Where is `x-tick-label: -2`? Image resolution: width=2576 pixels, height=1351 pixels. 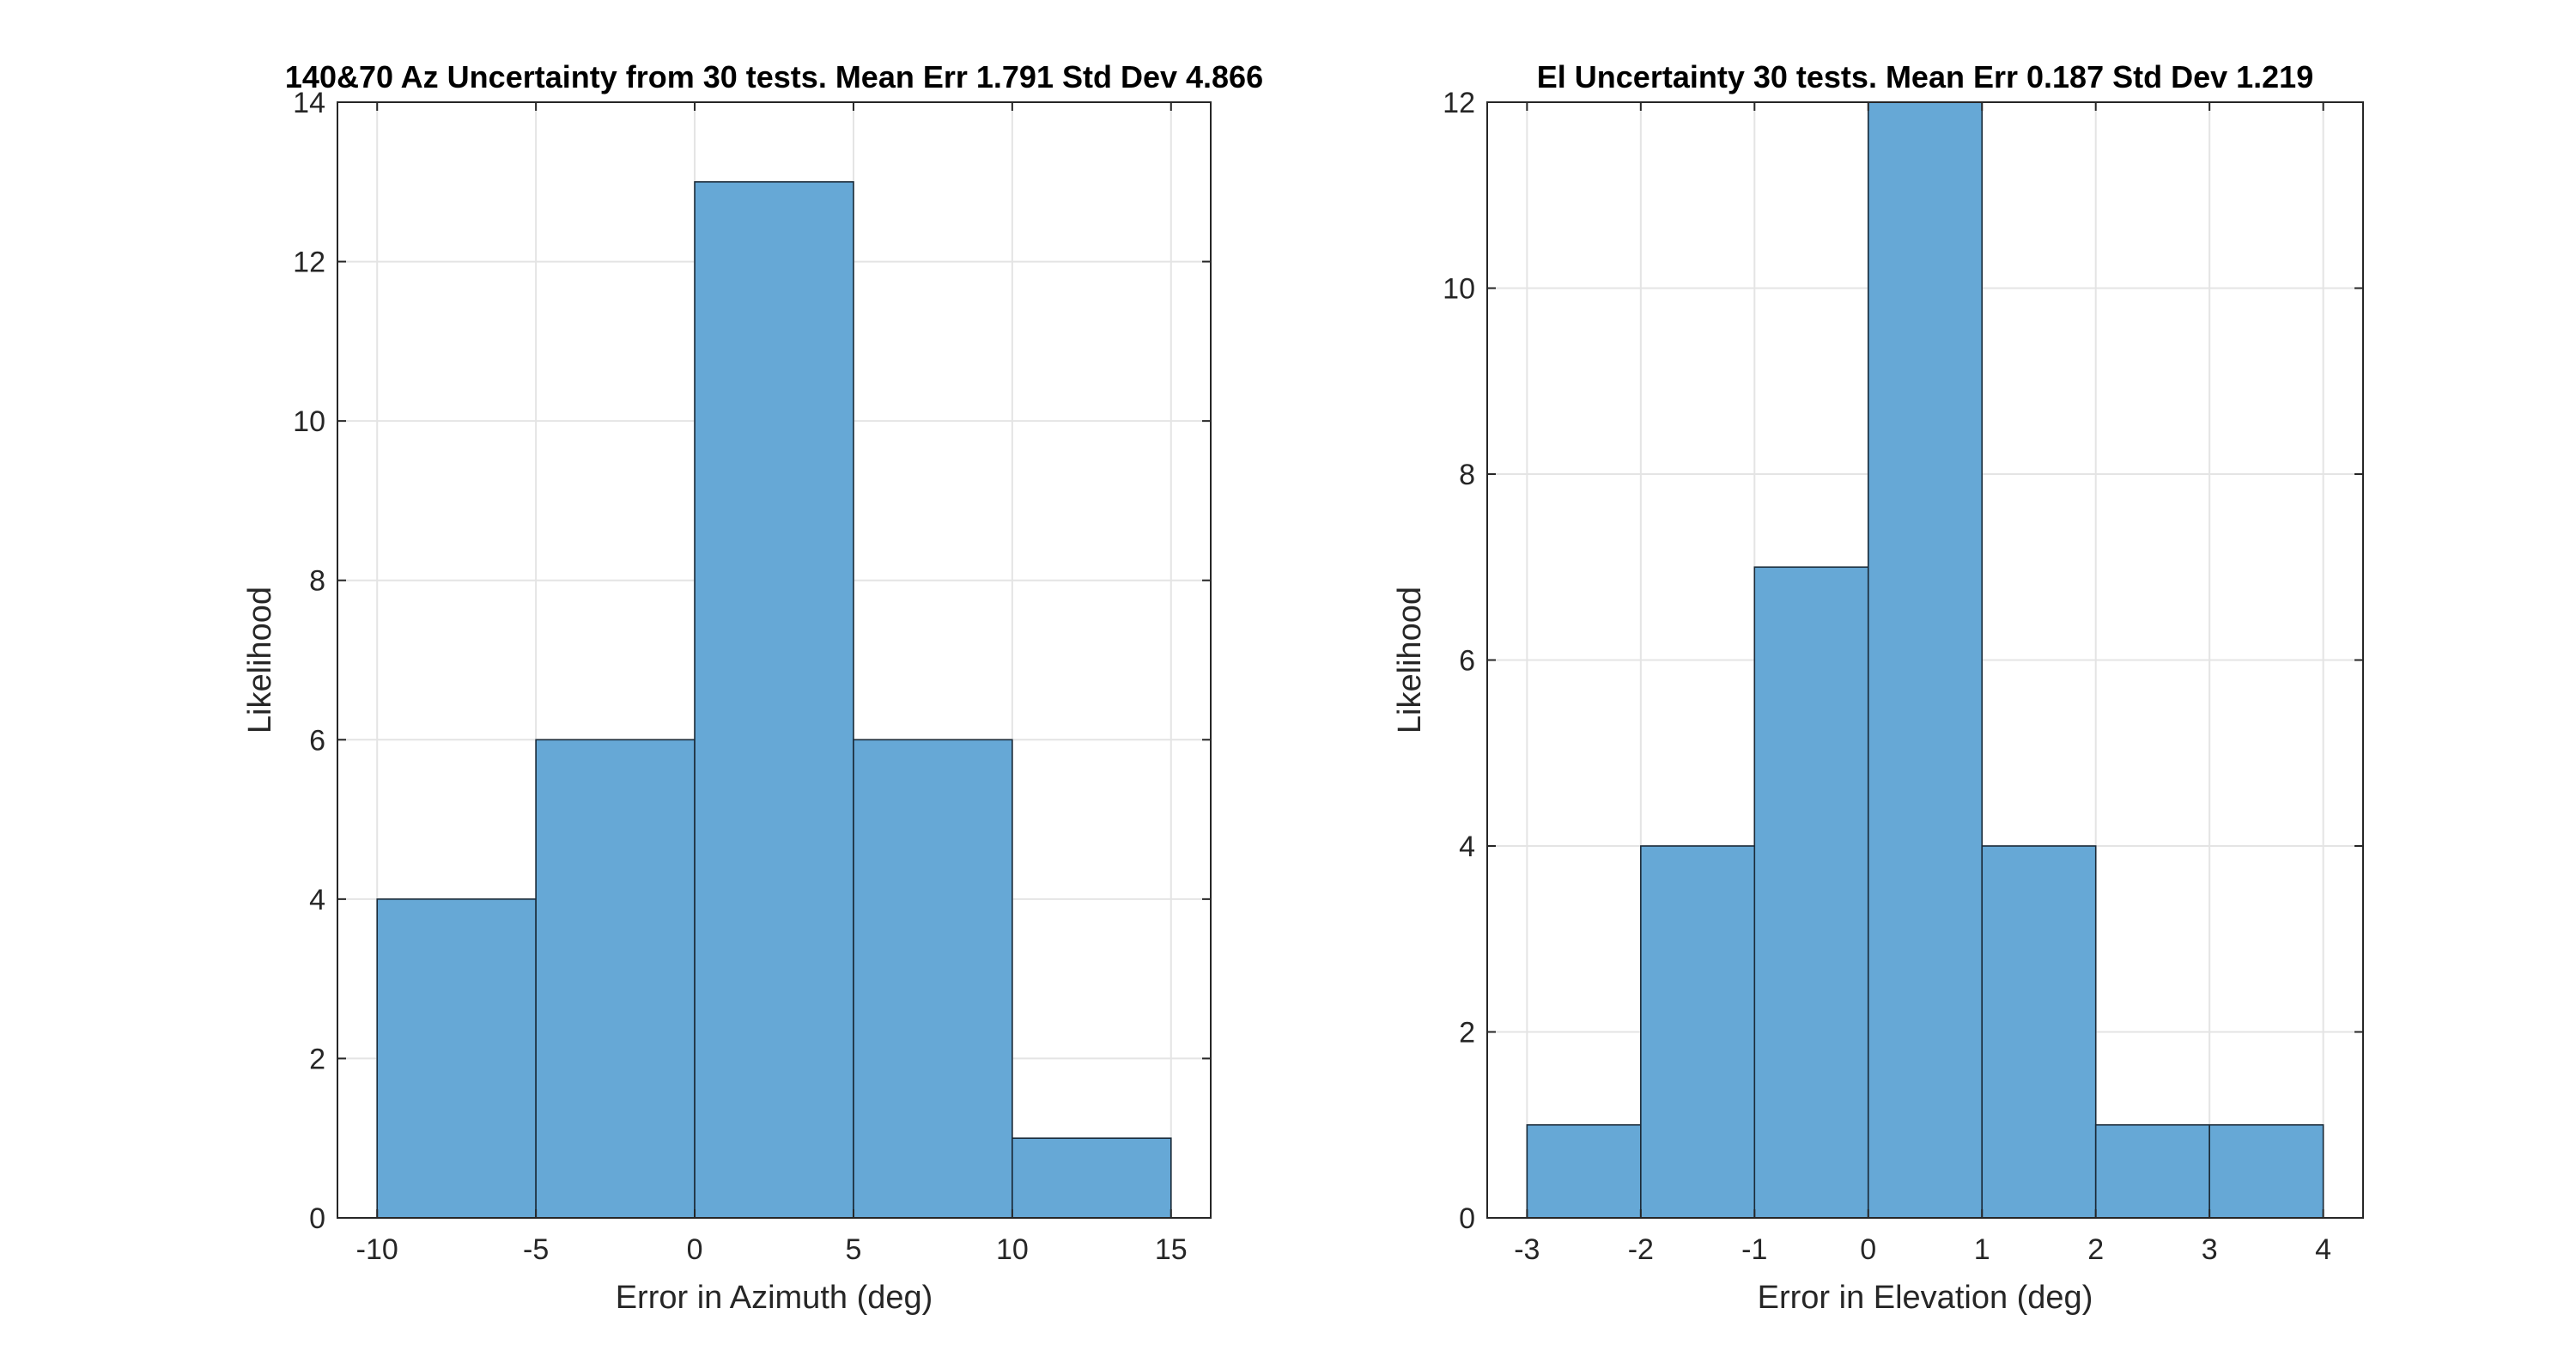 x-tick-label: -2 is located at coordinates (1641, 1249).